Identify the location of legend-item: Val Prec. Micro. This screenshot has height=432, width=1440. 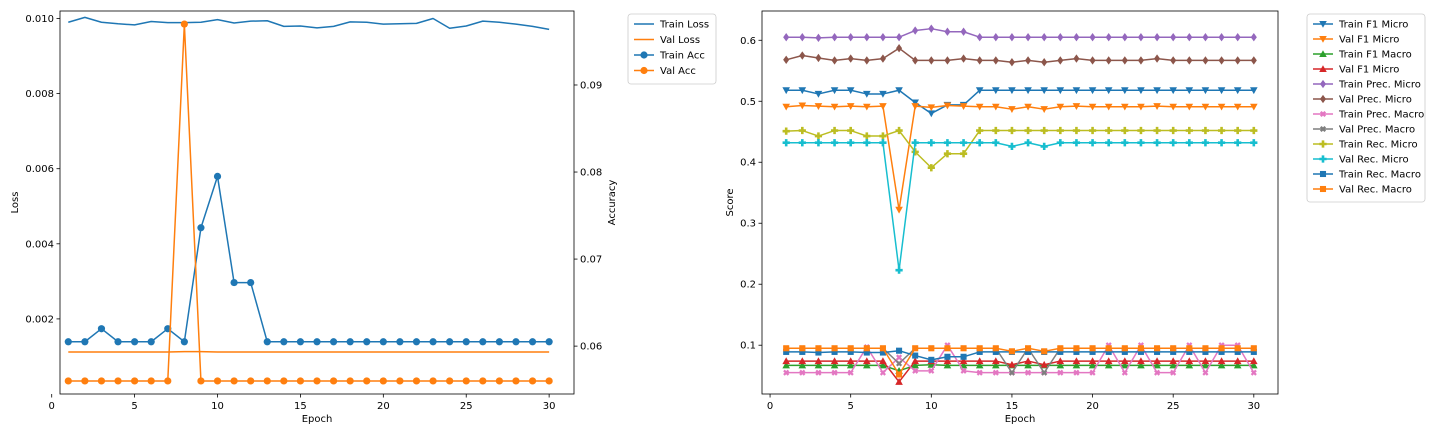
(1362, 100).